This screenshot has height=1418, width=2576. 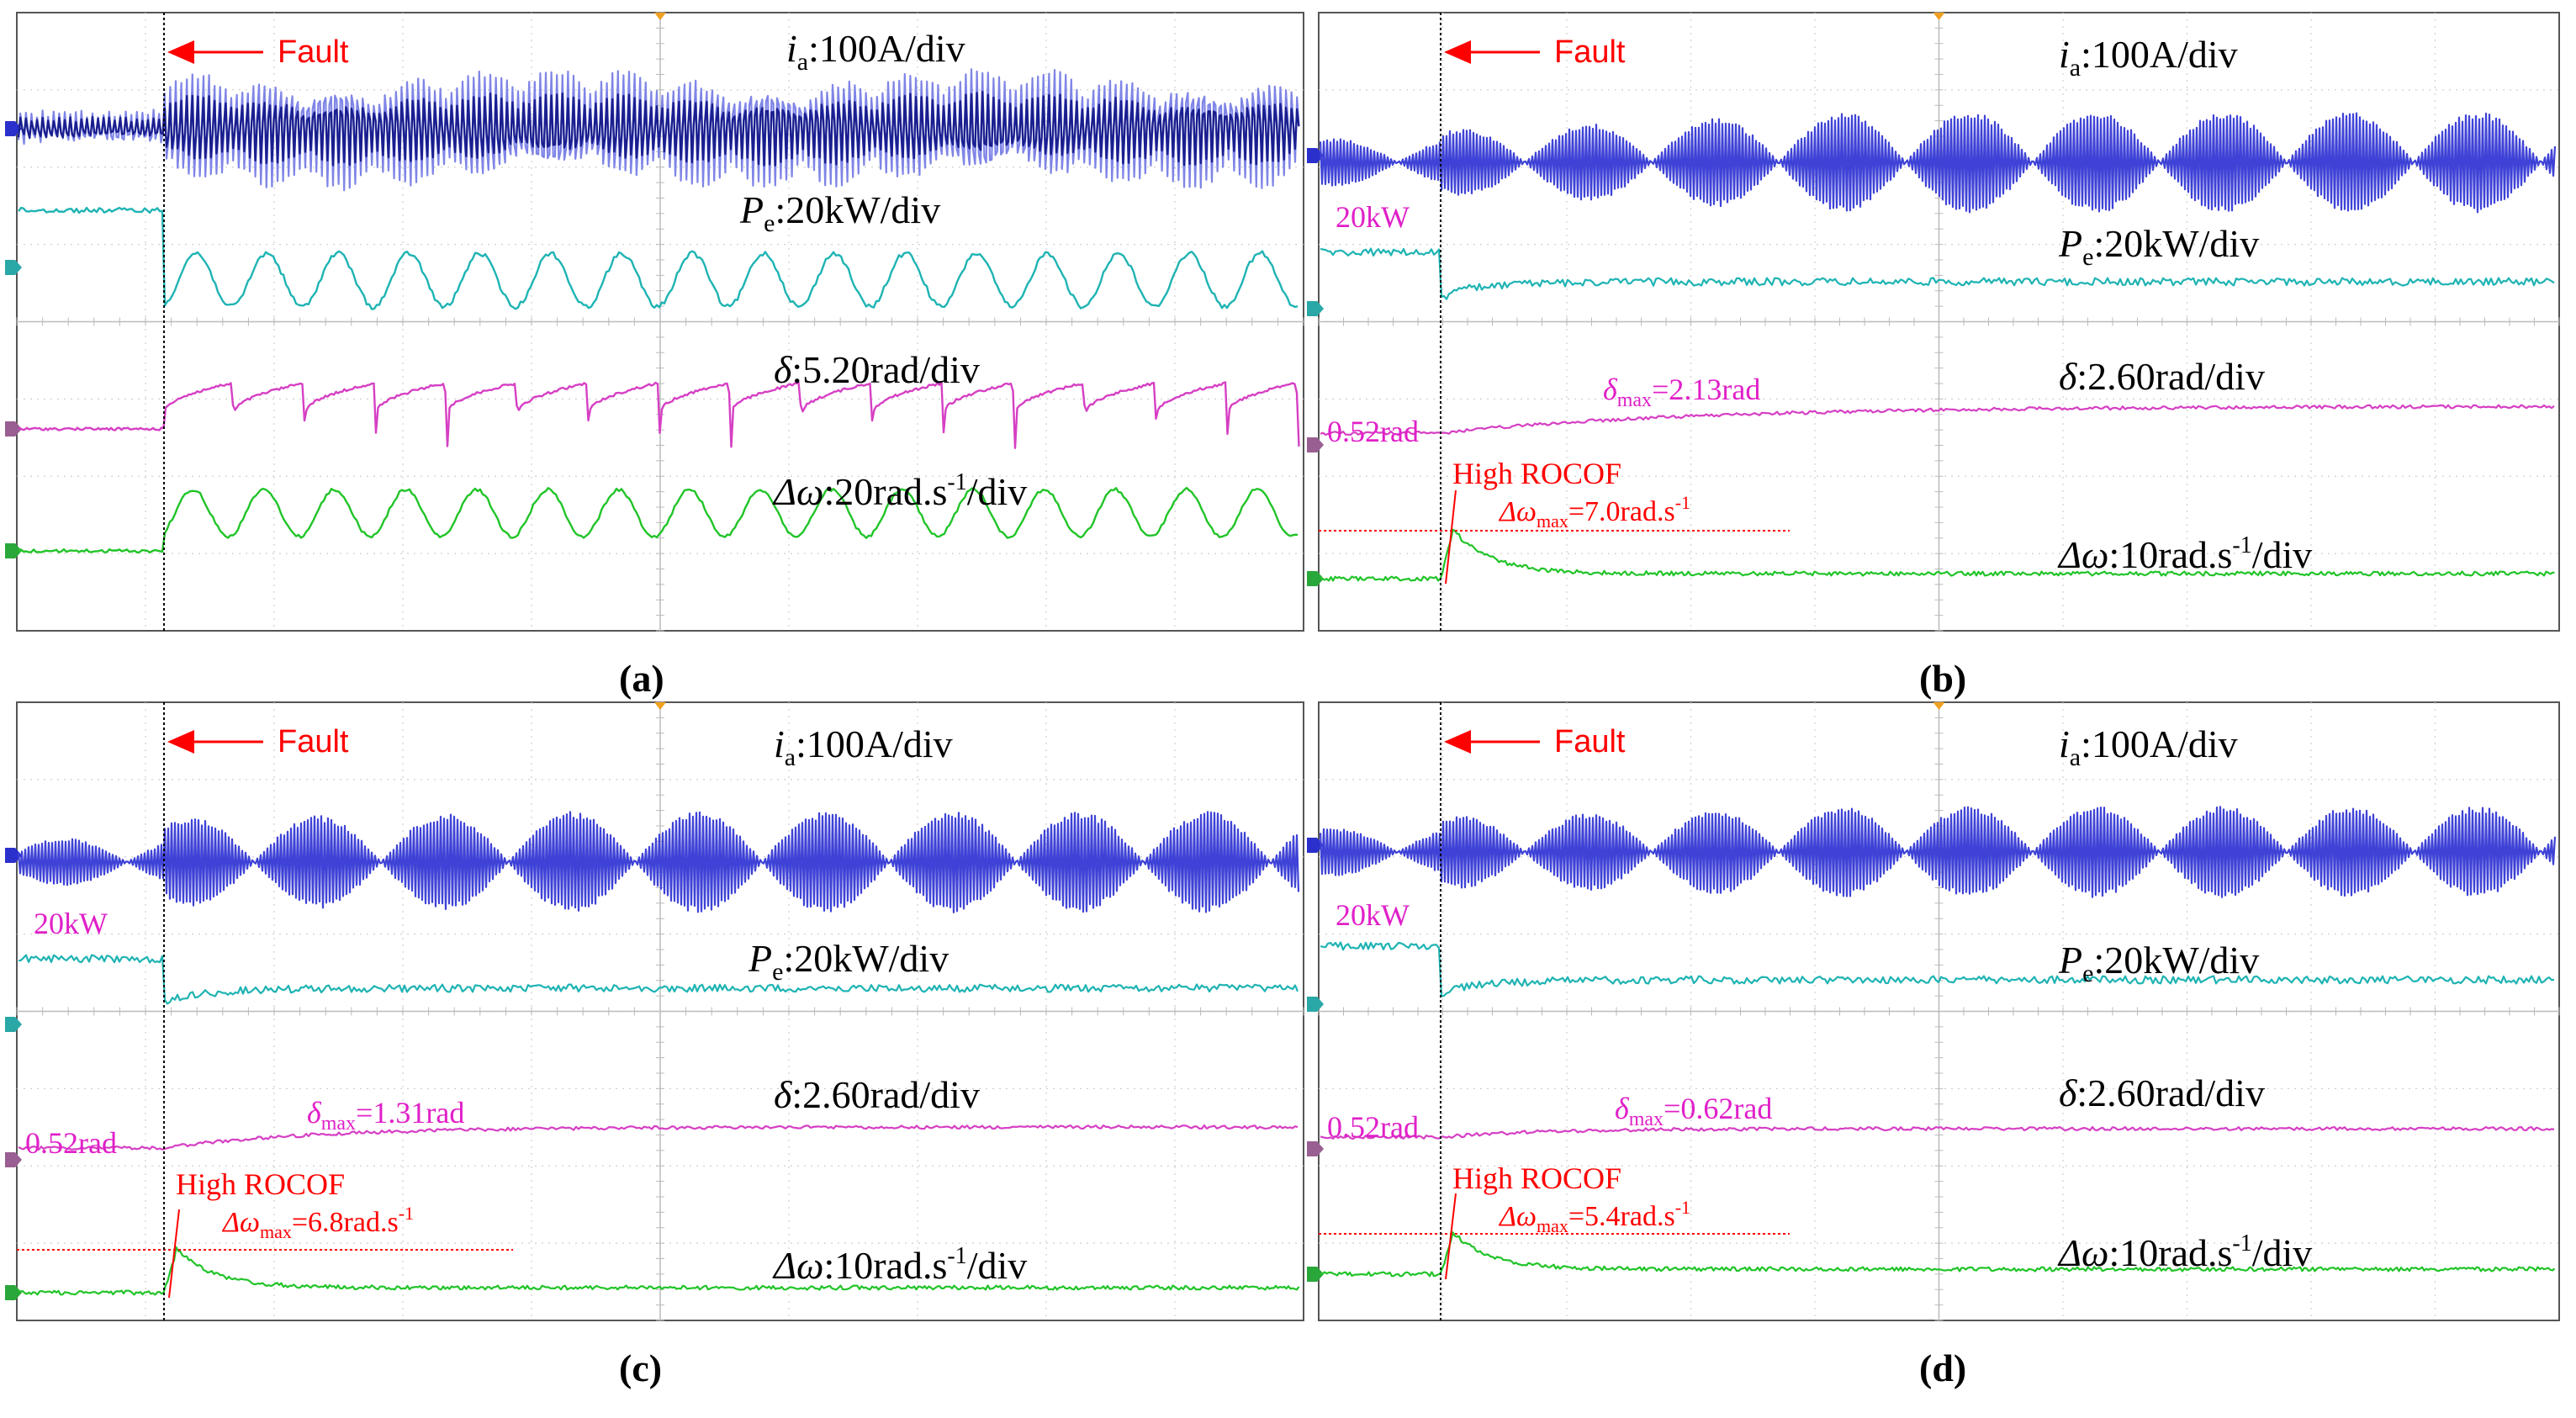 I want to click on domega-trace-d, so click(x=1938, y=1254).